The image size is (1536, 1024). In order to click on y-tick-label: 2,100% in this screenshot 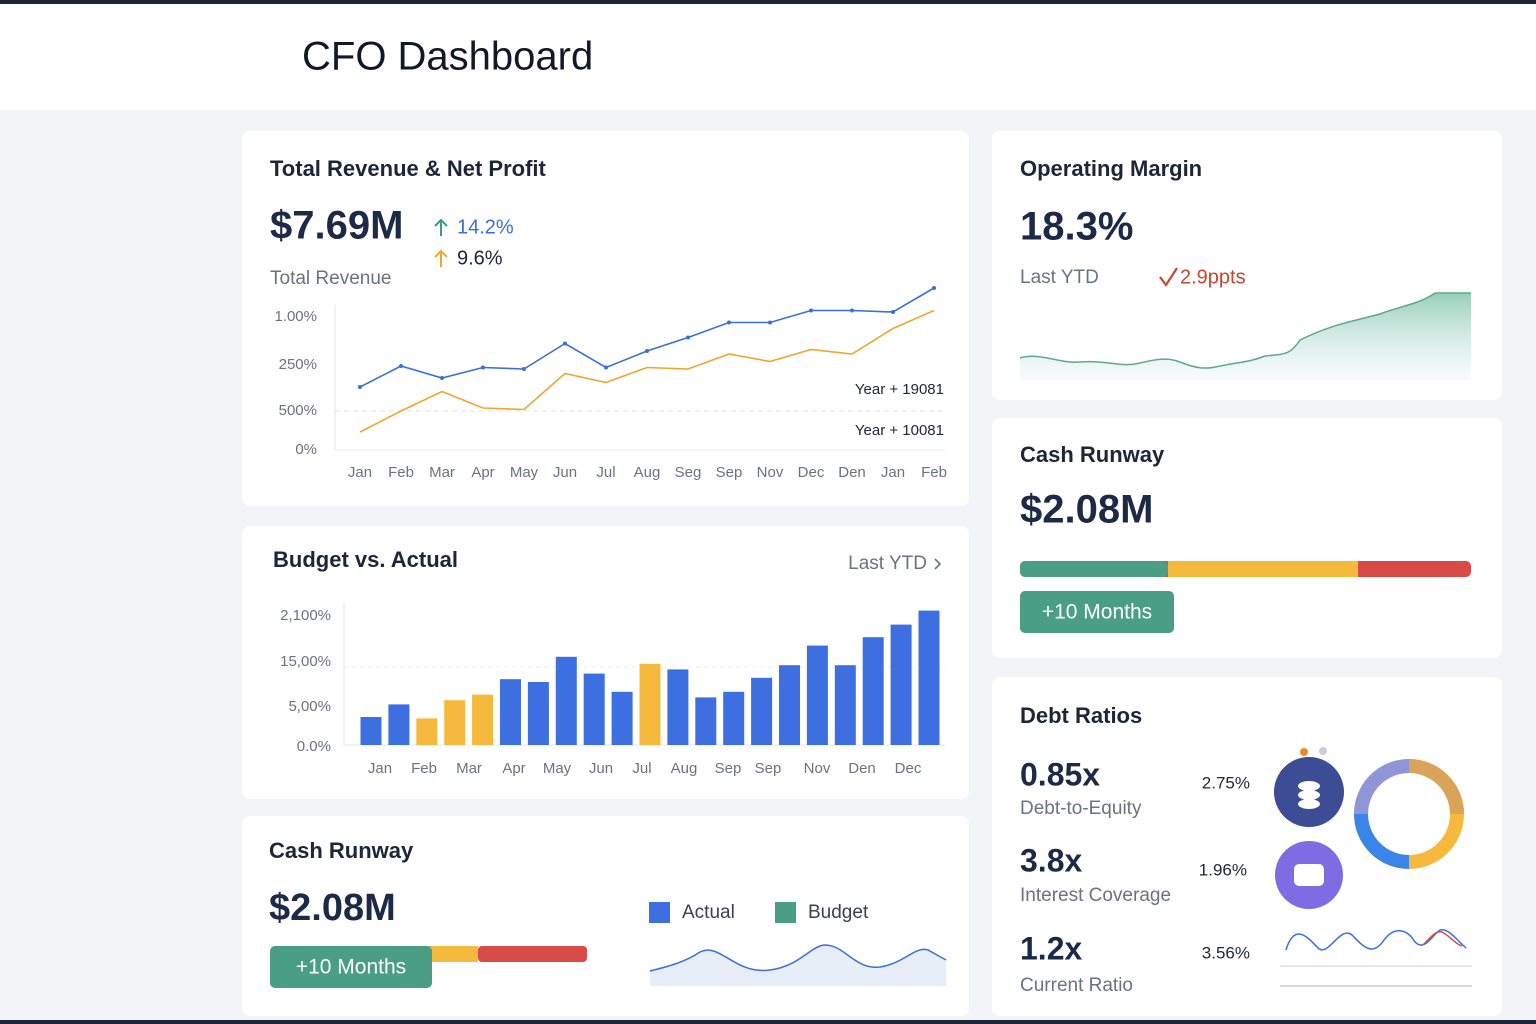, I will do `click(305, 615)`.